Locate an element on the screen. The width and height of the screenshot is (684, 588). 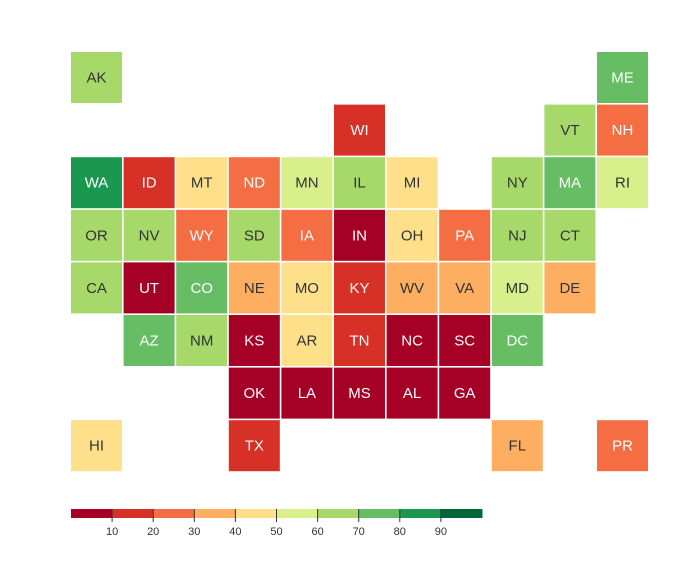
state-label: KY is located at coordinates (359, 288).